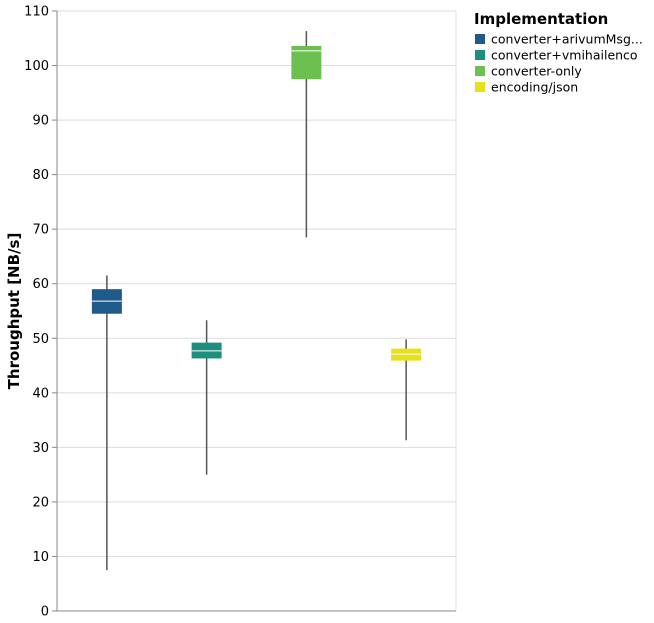  What do you see at coordinates (40, 284) in the screenshot?
I see `y-tick-label: 60` at bounding box center [40, 284].